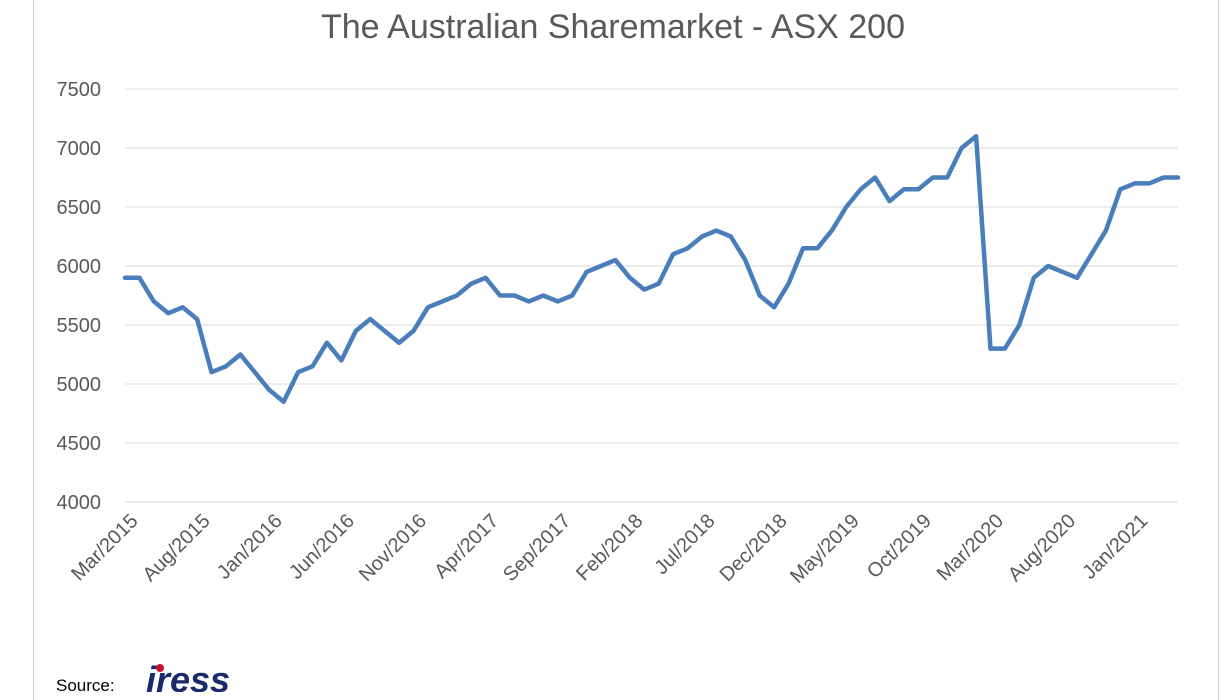 The width and height of the screenshot is (1226, 700). What do you see at coordinates (79, 149) in the screenshot?
I see `y-tick-label: 7000` at bounding box center [79, 149].